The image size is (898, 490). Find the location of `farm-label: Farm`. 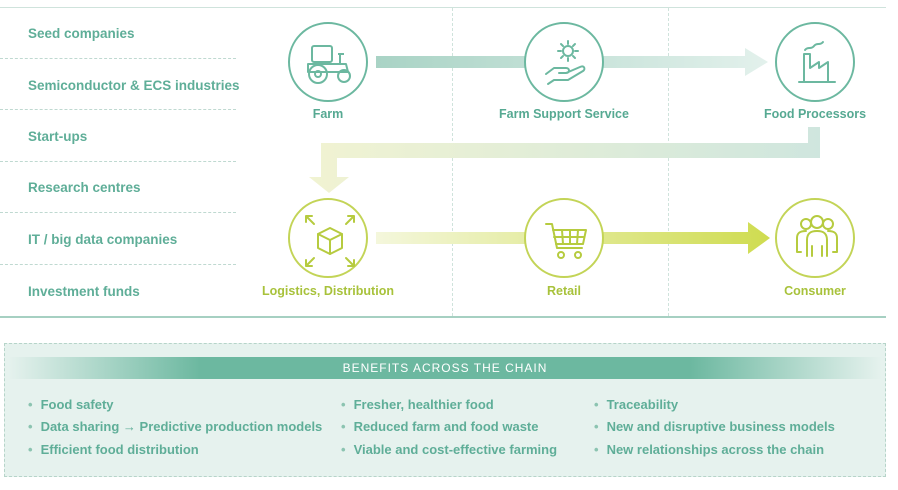

farm-label: Farm is located at coordinates (328, 114).